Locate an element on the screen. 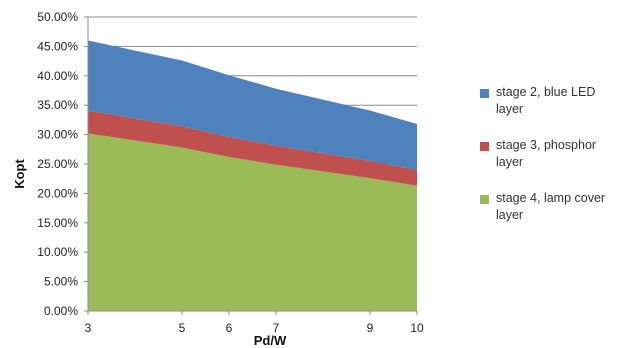  x-tick-label: 3 is located at coordinates (88, 328).